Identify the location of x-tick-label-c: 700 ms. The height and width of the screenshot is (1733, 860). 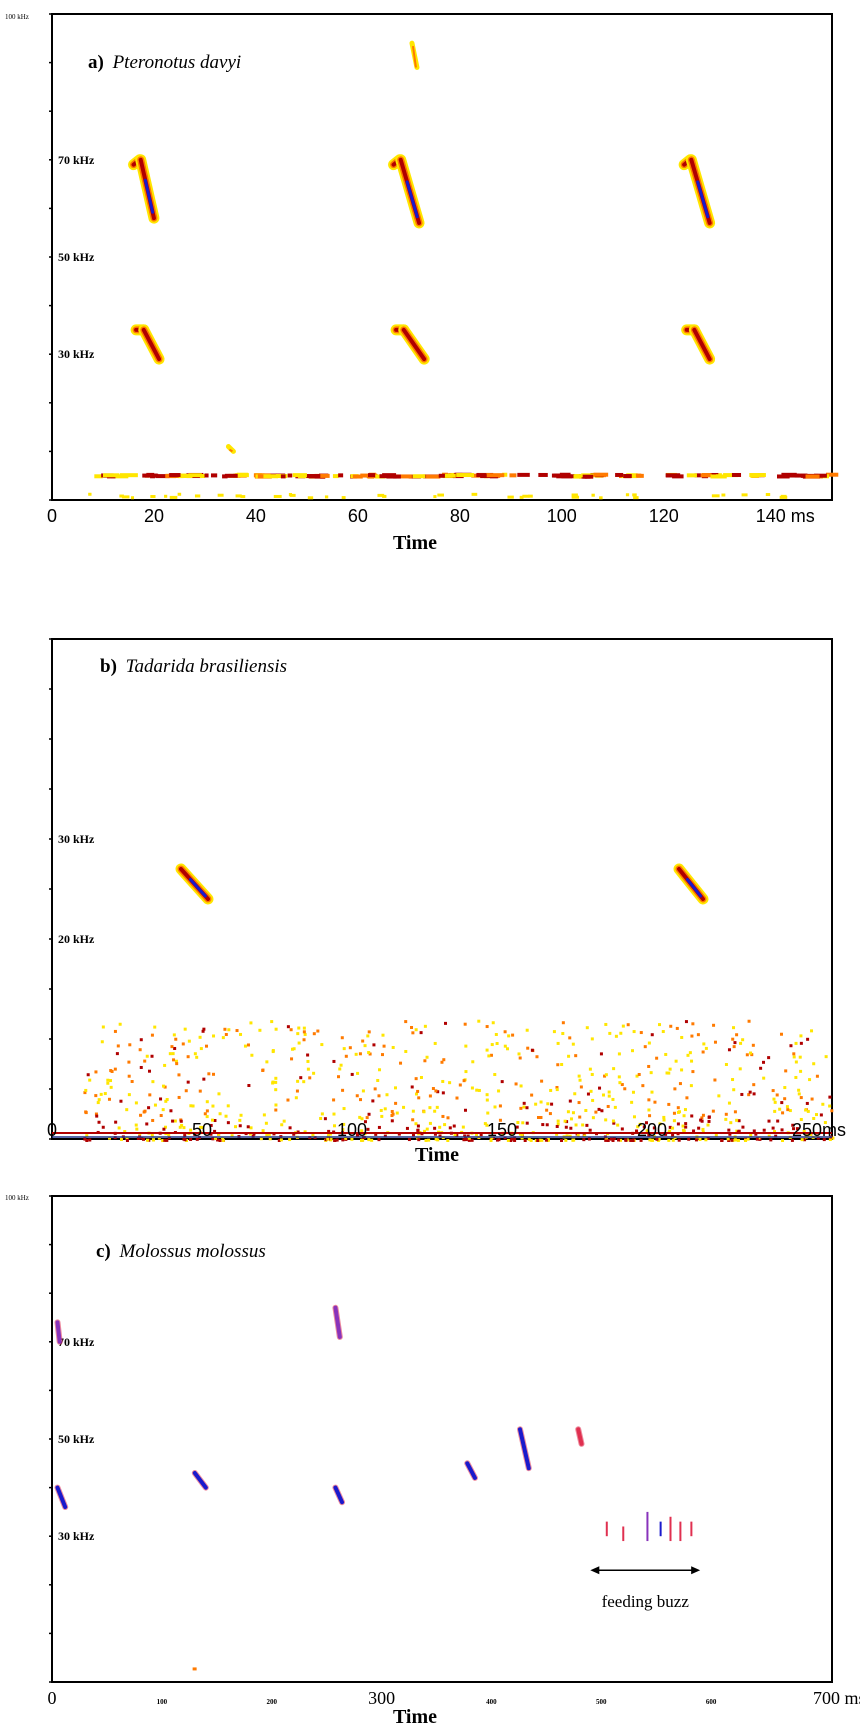
(836, 1698).